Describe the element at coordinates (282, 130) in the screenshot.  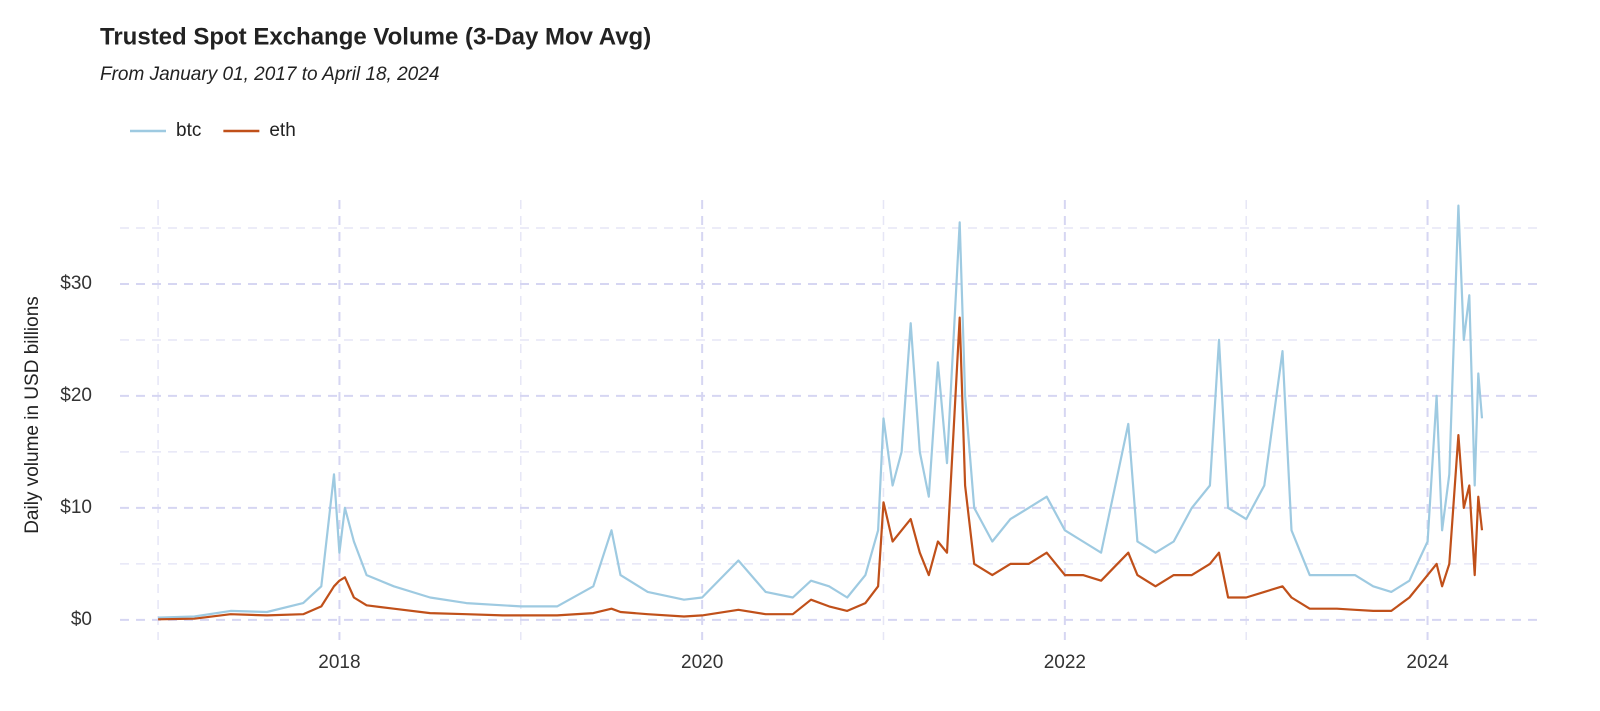
I see `legend-label: eth` at that location.